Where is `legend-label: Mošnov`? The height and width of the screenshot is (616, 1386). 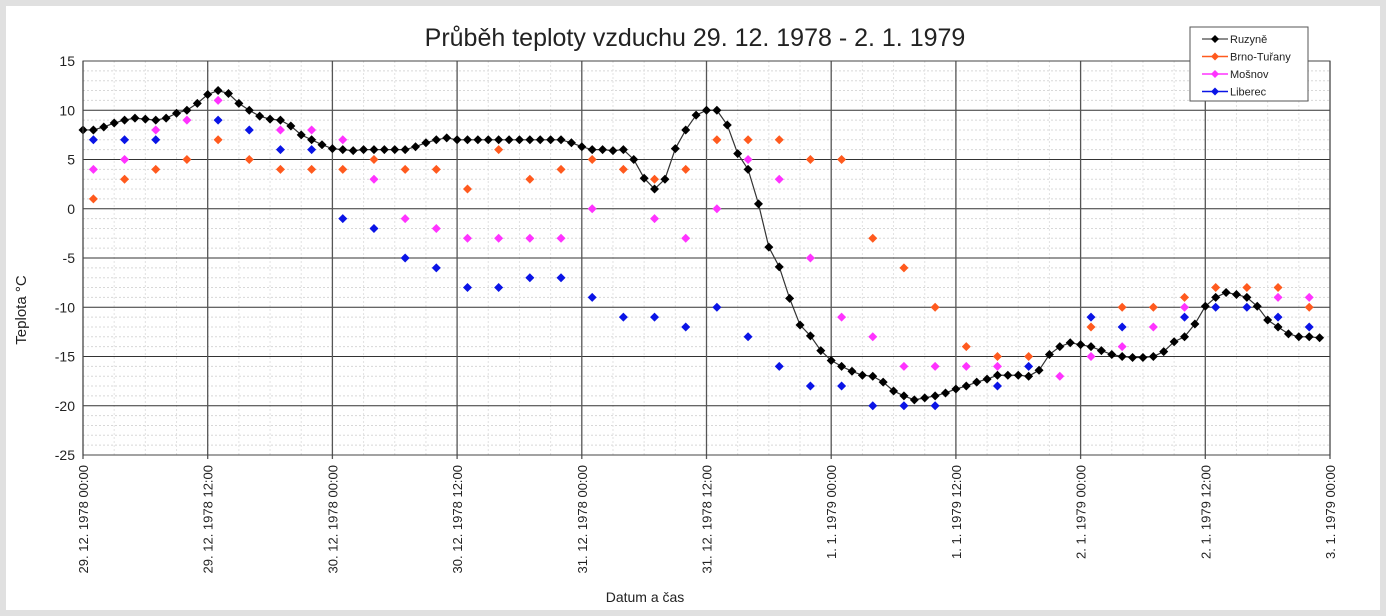
legend-label: Mošnov is located at coordinates (1249, 75).